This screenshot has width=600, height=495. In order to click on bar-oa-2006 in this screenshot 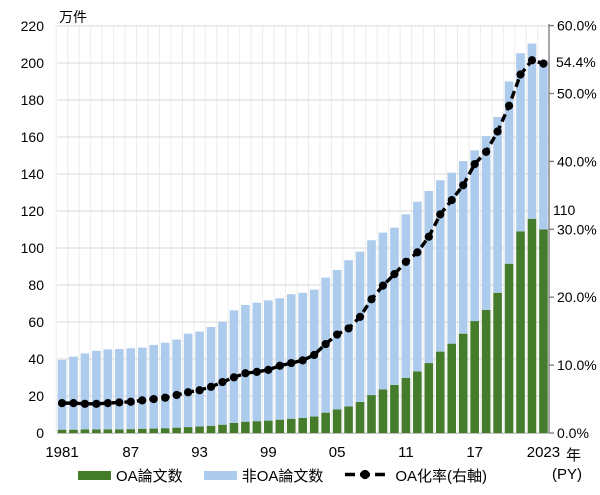, I will do `click(348, 419)`.